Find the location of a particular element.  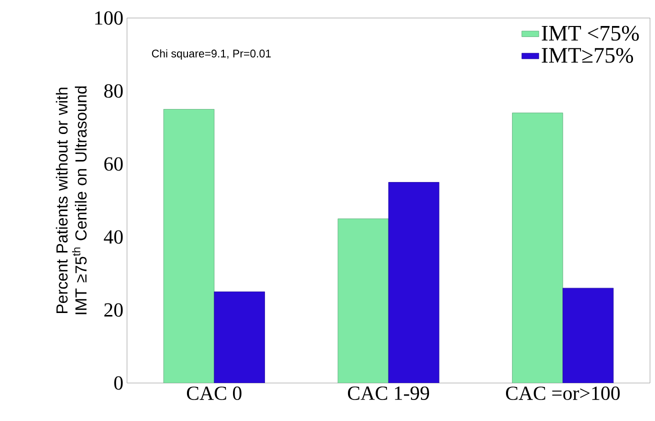

y-tick-label: 40 is located at coordinates (113, 237).